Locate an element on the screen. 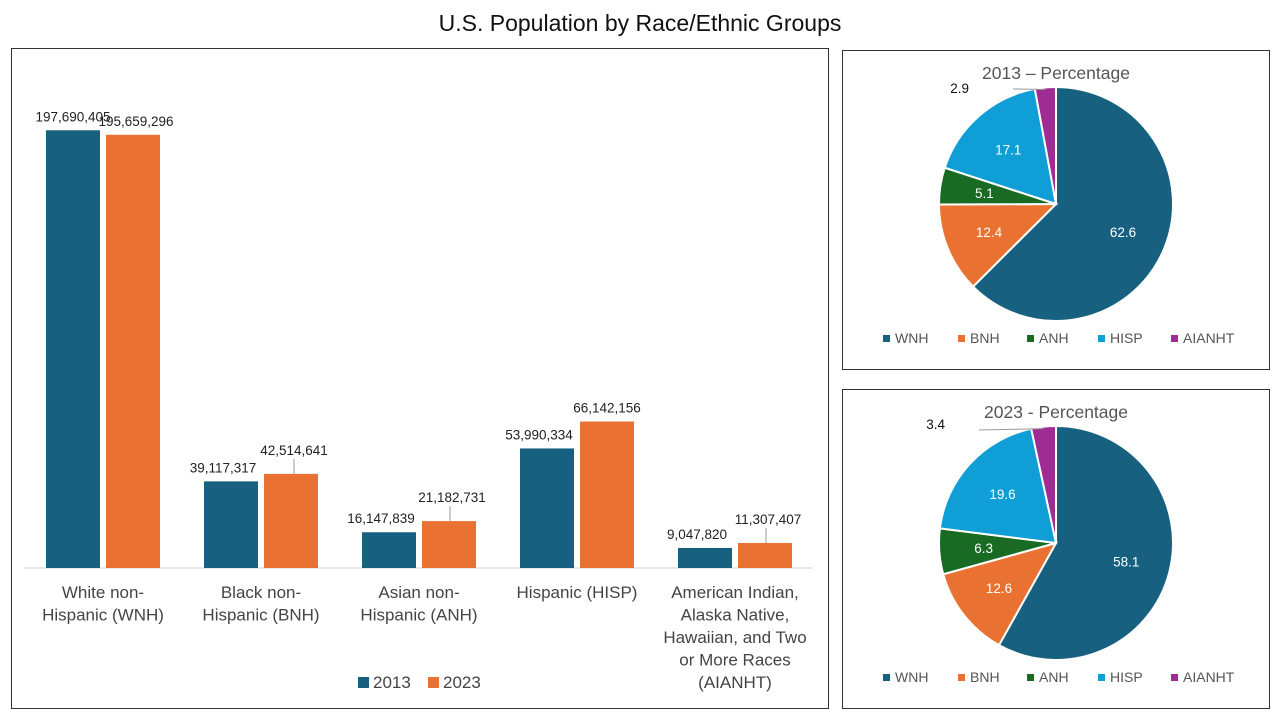 This screenshot has width=1280, height=720. category-label: Black non- is located at coordinates (261, 592).